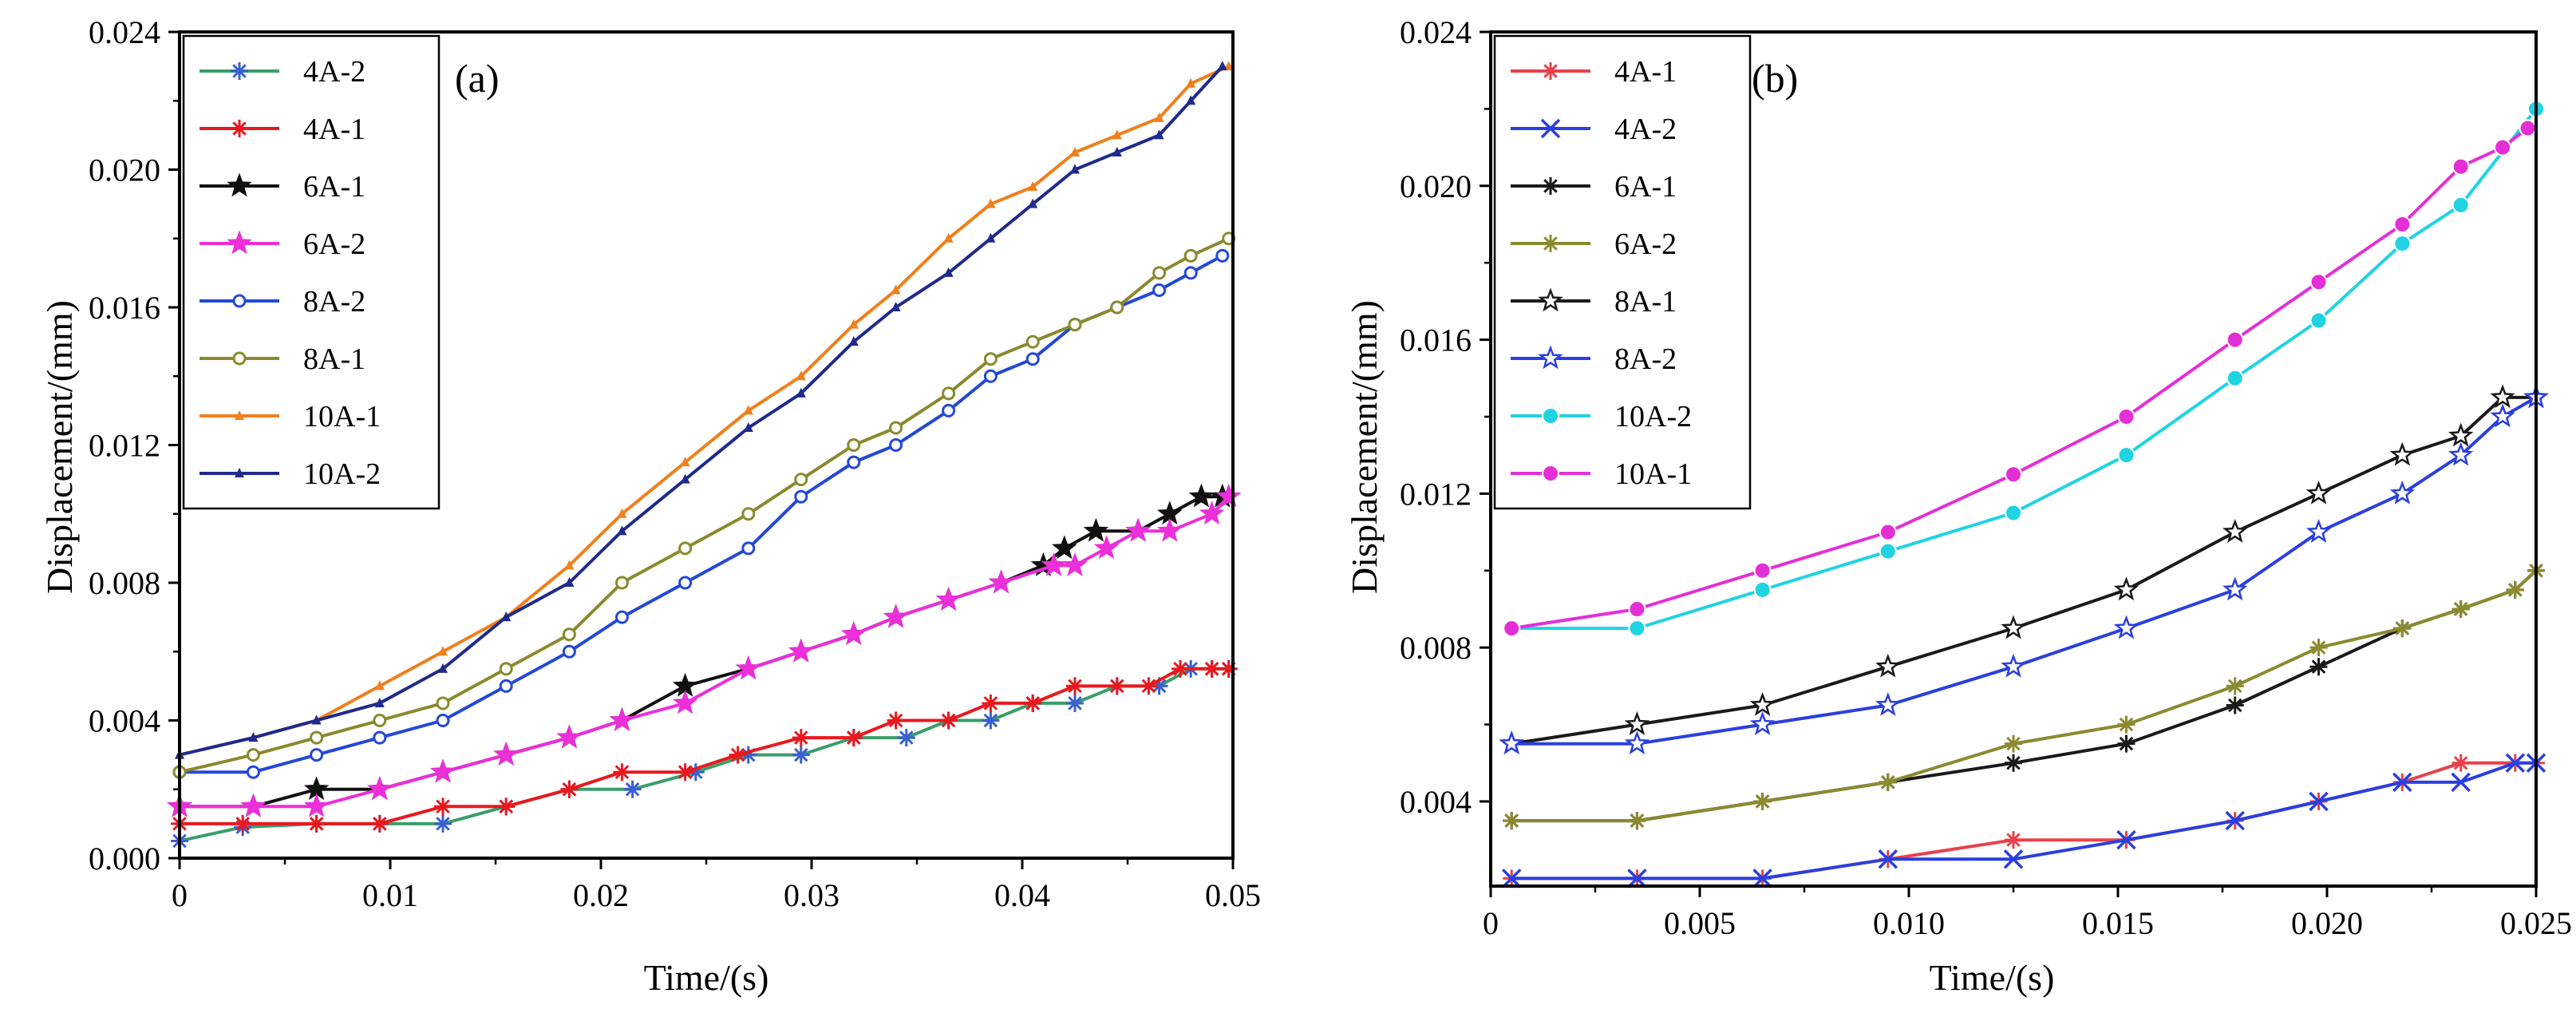 This screenshot has width=2576, height=1021. I want to click on chart-a-legend-item: 8A-2, so click(282, 302).